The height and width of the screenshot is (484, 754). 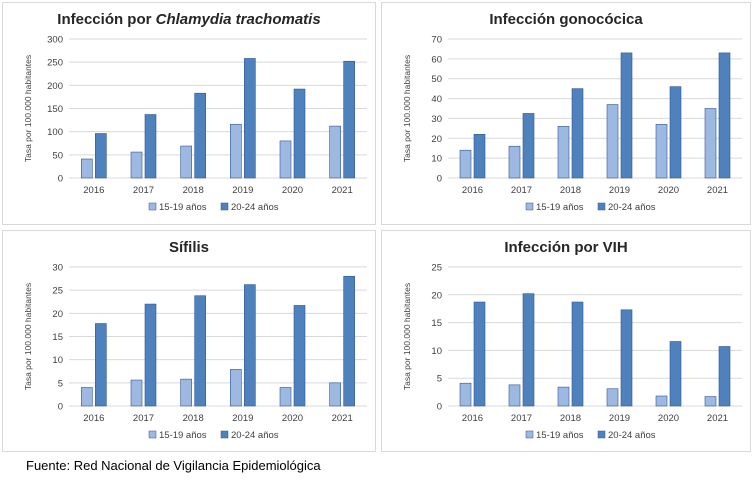 I want to click on y-tick-label: 30, so click(x=57, y=268).